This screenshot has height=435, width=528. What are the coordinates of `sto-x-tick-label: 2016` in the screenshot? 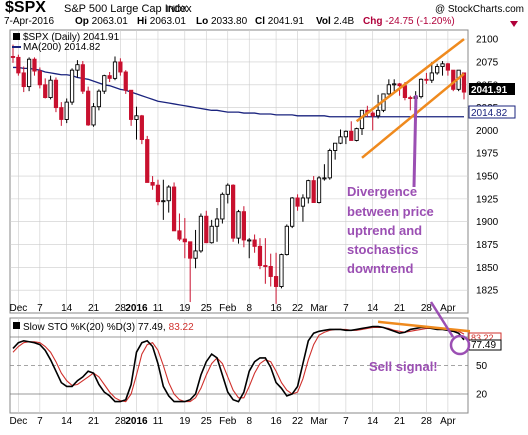 It's located at (136, 421).